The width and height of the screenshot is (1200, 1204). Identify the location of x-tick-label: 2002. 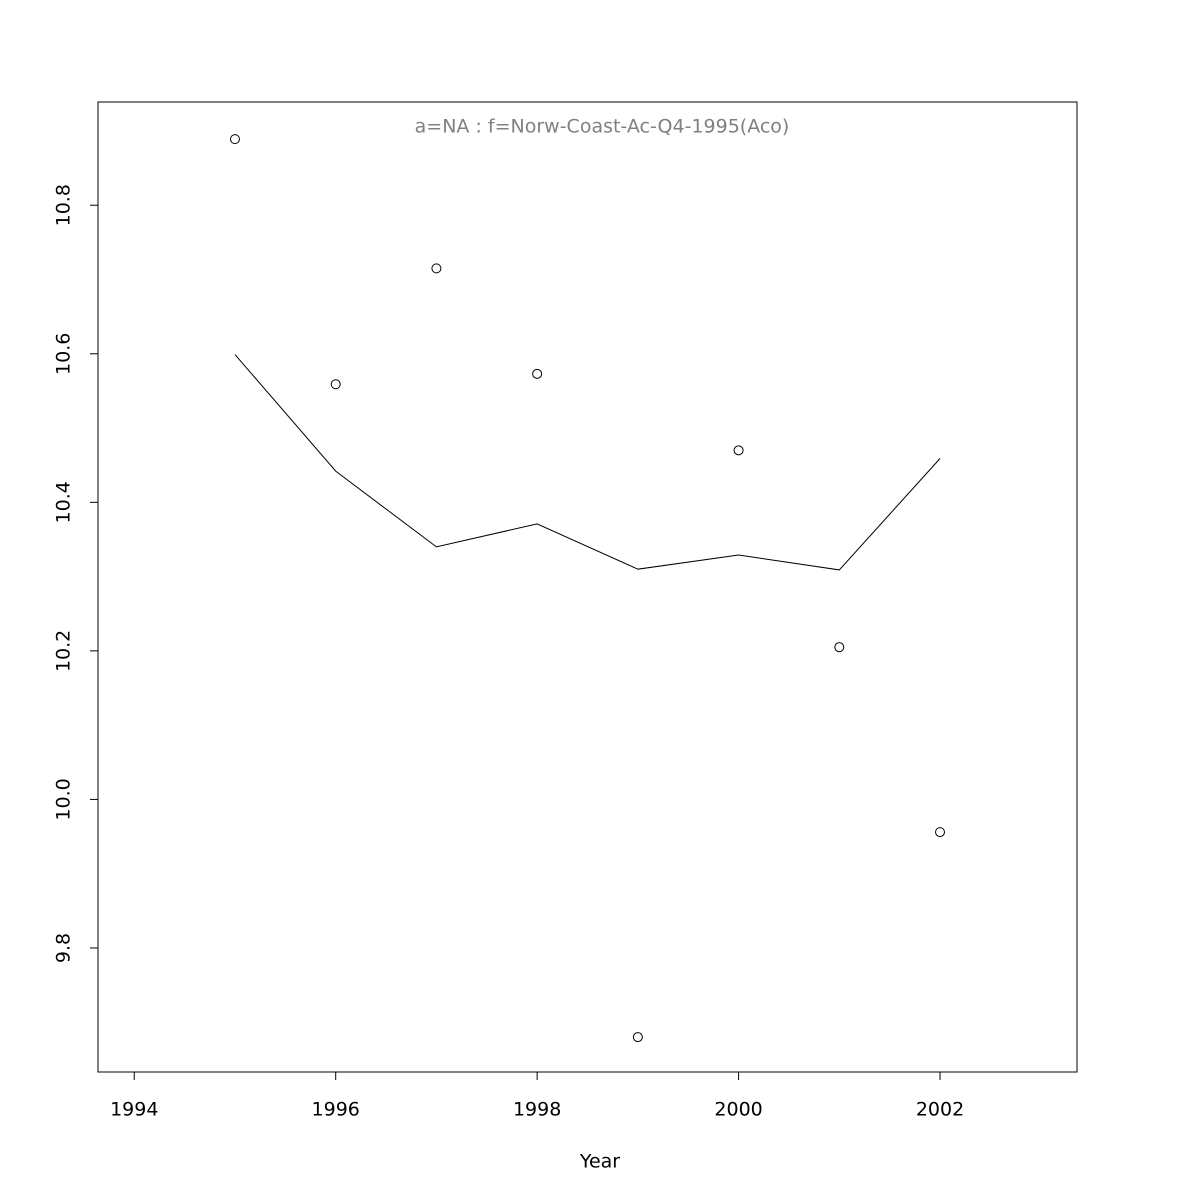
(940, 1110).